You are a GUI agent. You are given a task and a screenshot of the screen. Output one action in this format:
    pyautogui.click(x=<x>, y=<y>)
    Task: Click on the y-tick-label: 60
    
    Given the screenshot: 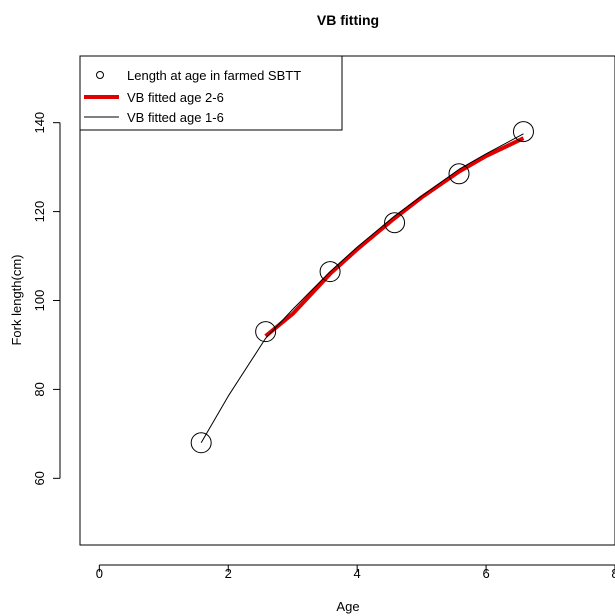 What is the action you would take?
    pyautogui.click(x=39, y=478)
    